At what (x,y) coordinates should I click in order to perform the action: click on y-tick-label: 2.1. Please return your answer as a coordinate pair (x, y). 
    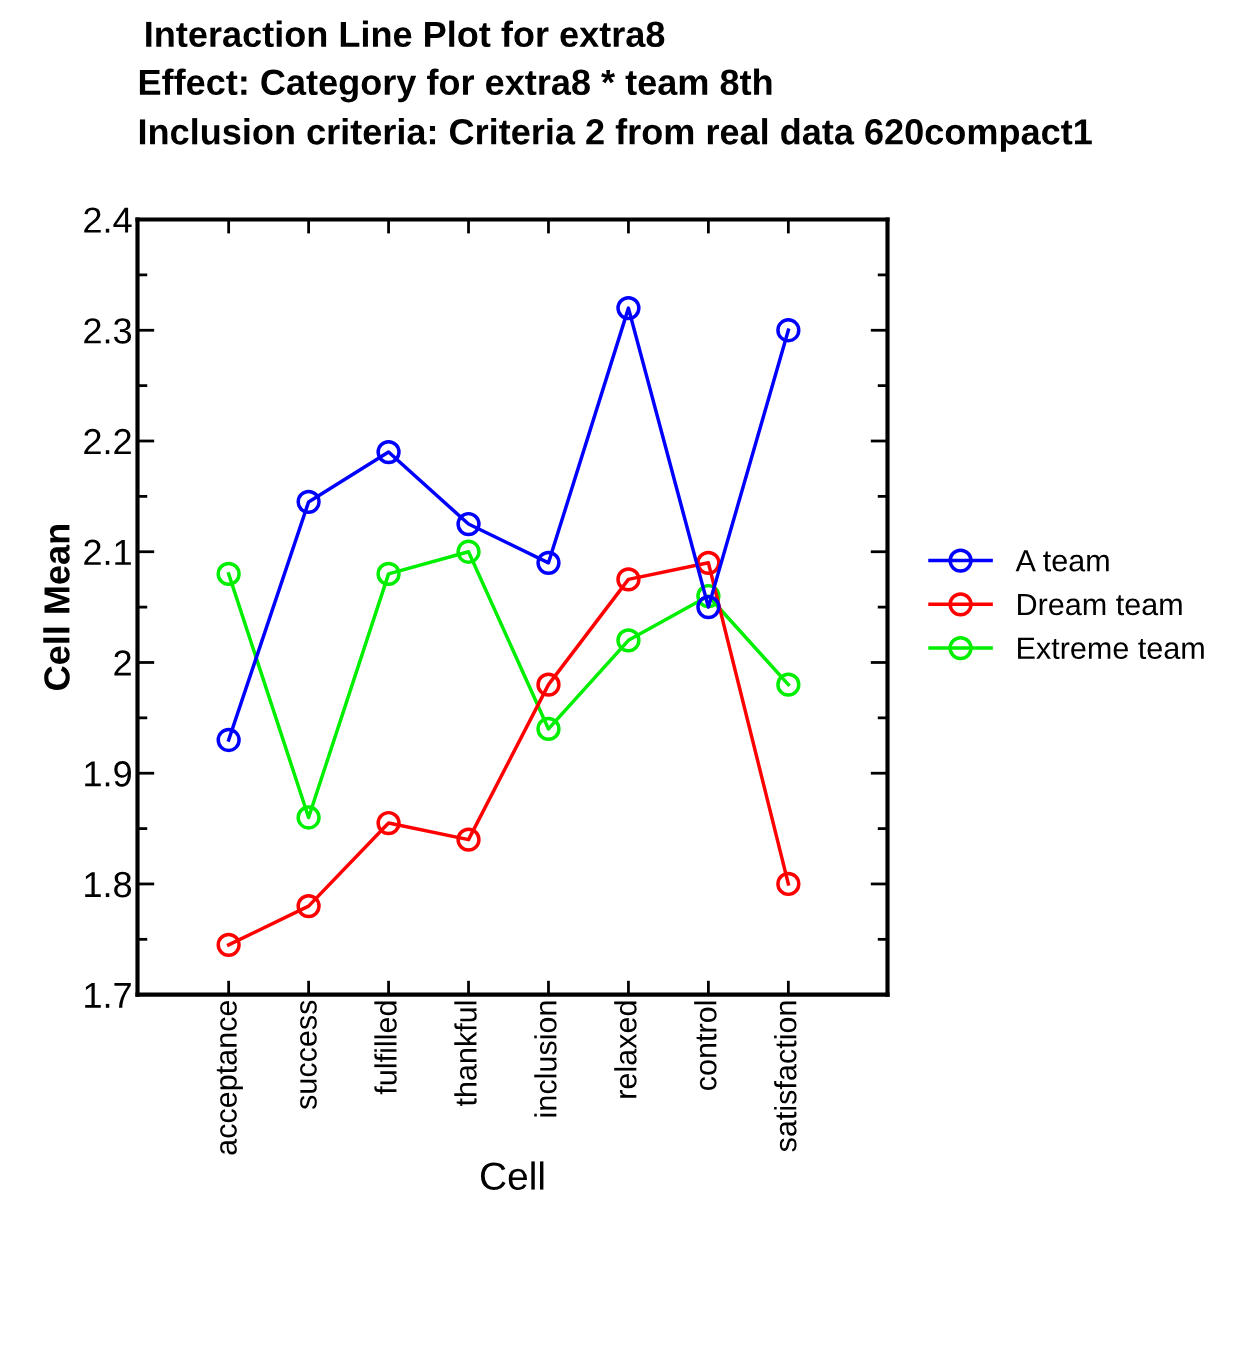
    Looking at the image, I should click on (107, 552).